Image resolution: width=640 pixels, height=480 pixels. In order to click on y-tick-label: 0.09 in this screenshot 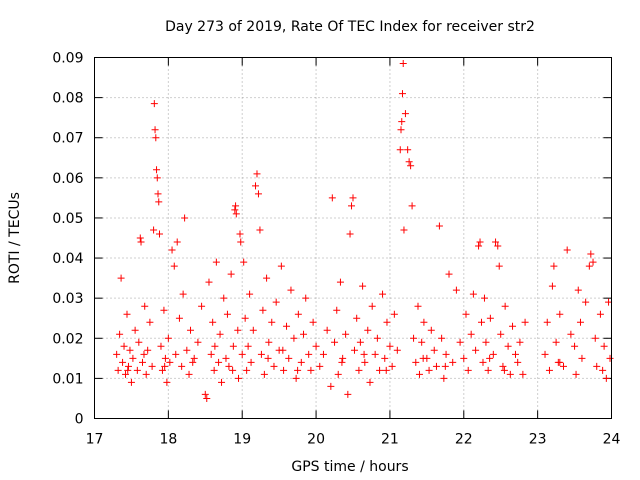, I will do `click(67, 59)`.